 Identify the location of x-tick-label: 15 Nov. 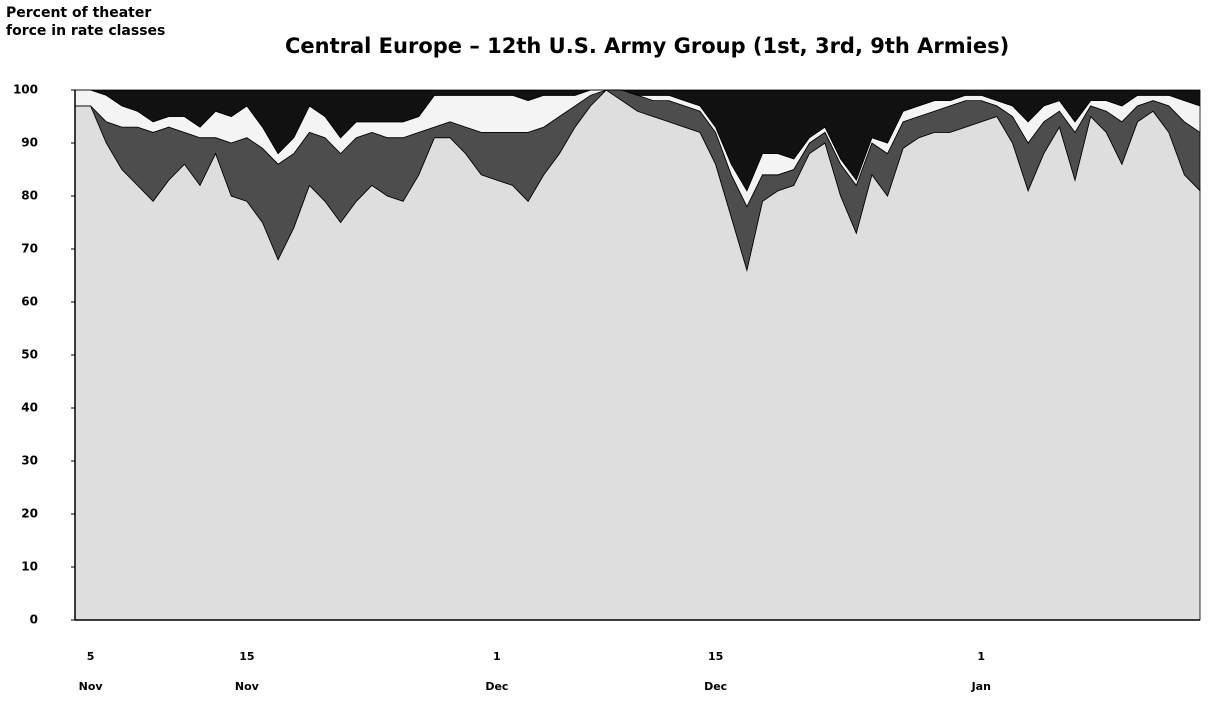
(246, 671).